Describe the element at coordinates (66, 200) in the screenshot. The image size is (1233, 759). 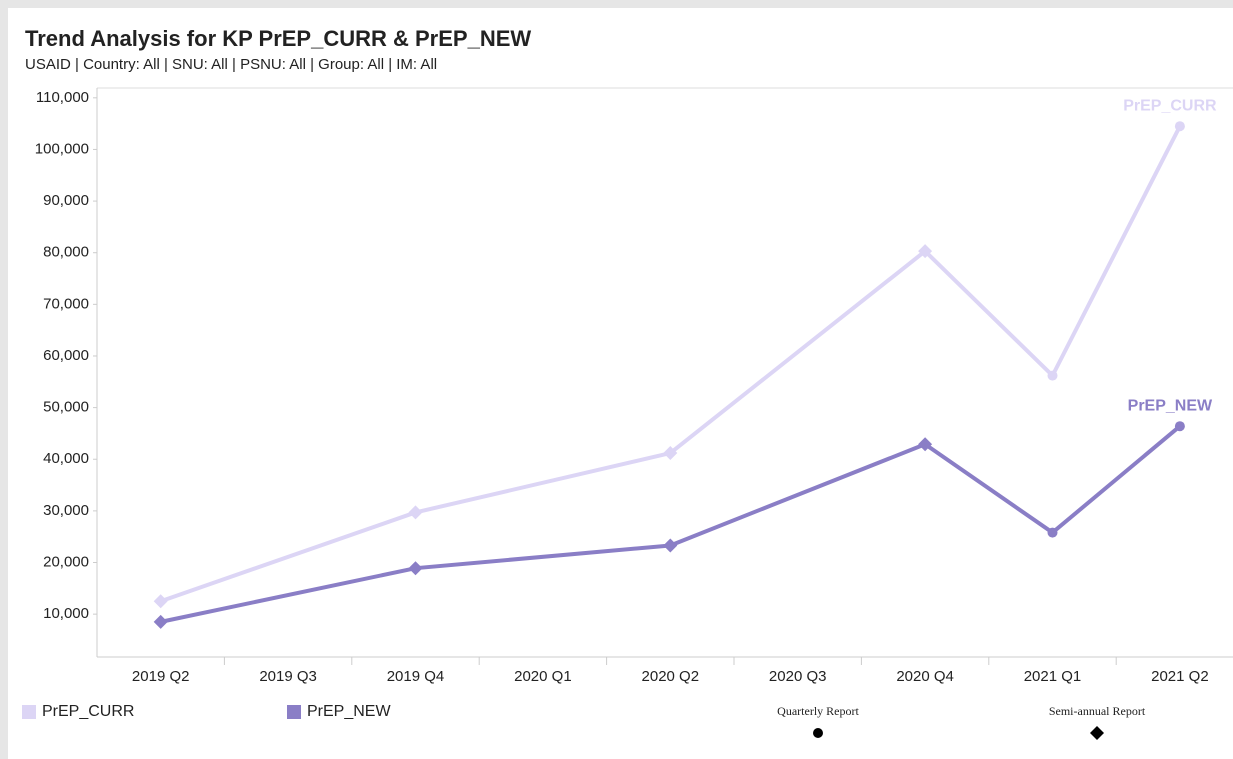
I see `y-tick-label: 90,000` at that location.